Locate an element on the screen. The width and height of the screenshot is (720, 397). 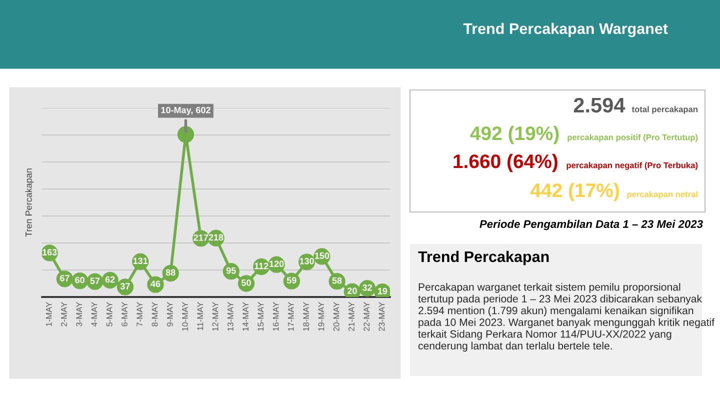
data-label: 67 is located at coordinates (65, 278).